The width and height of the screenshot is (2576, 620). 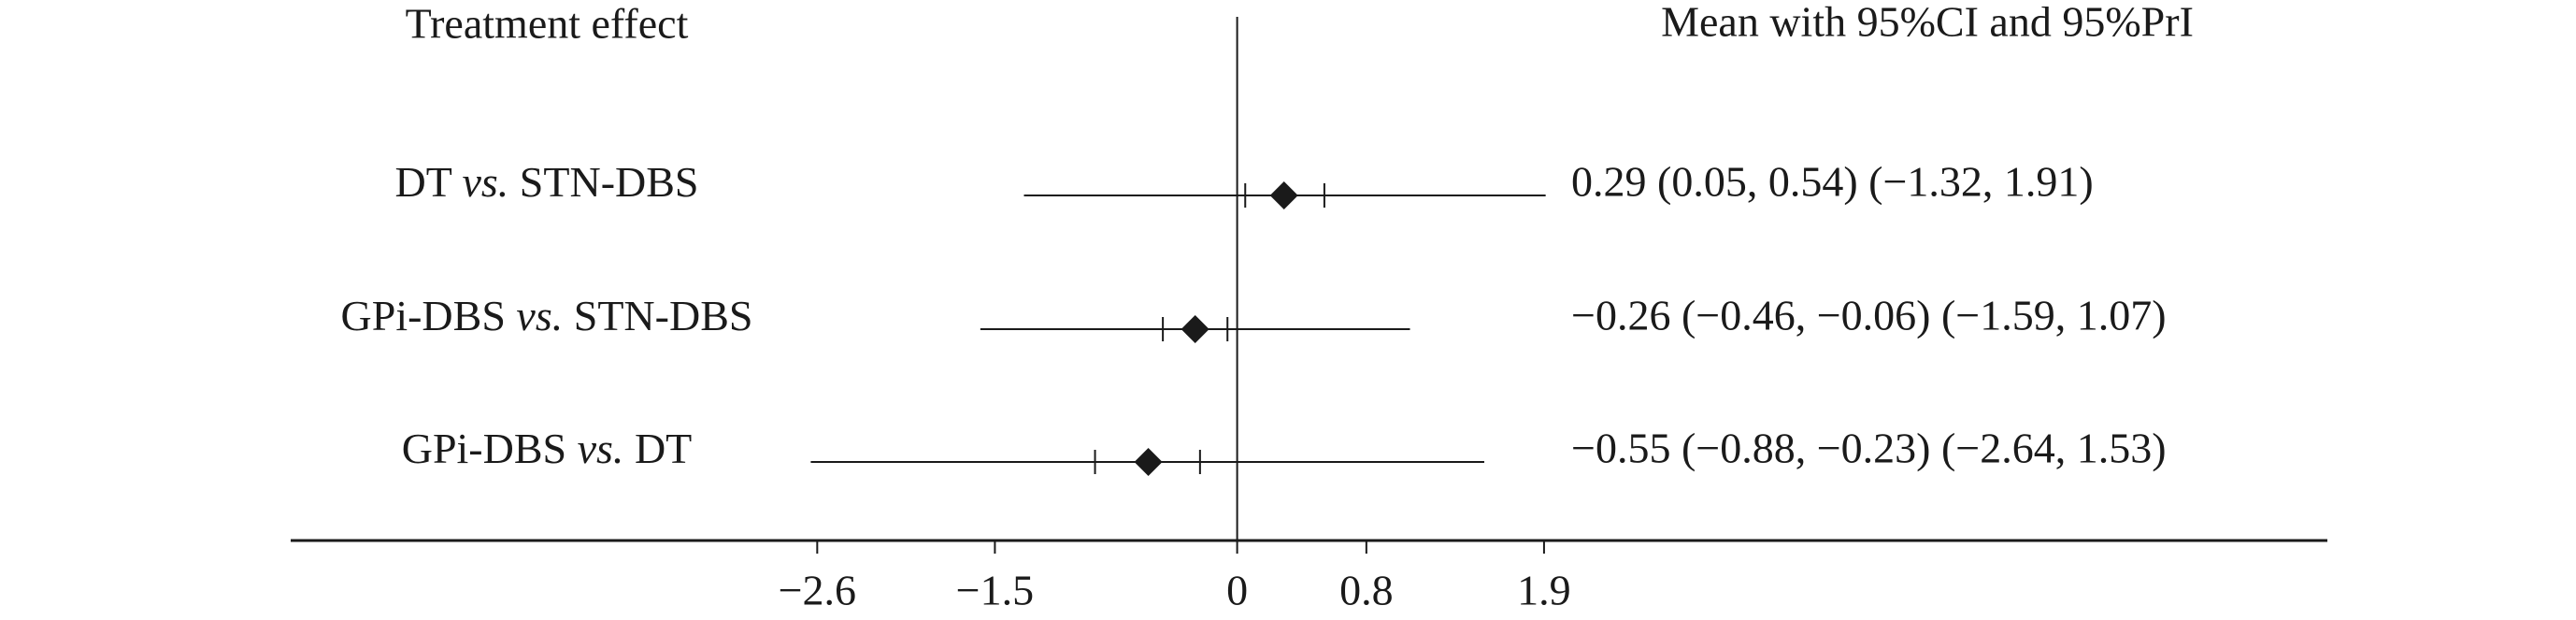 I want to click on label-header: Treatment effect, so click(x=547, y=24).